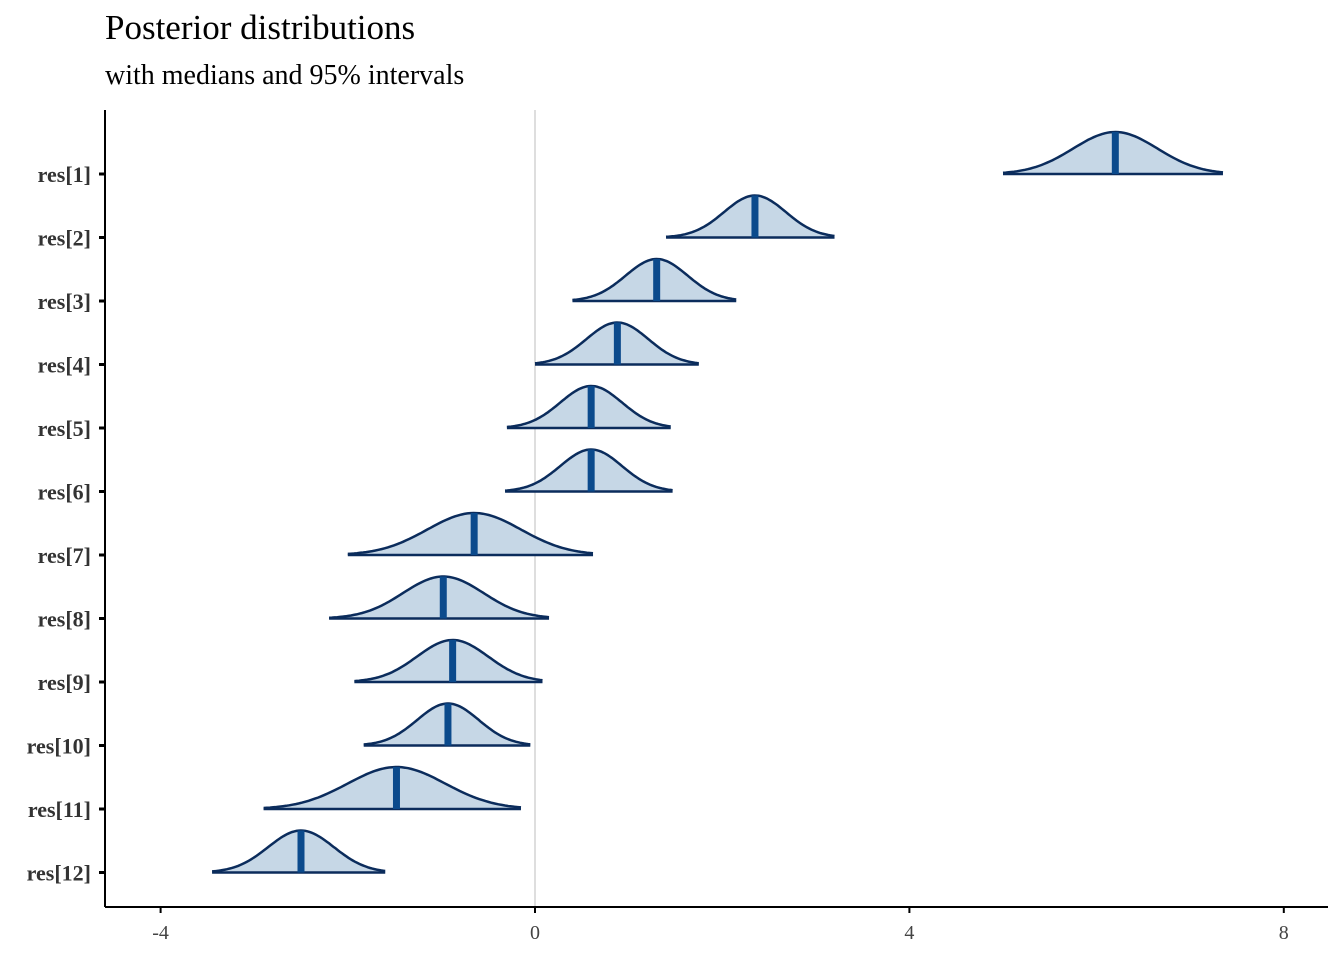 The image size is (1344, 960). What do you see at coordinates (64, 301) in the screenshot?
I see `y-tick-label: res[3]` at bounding box center [64, 301].